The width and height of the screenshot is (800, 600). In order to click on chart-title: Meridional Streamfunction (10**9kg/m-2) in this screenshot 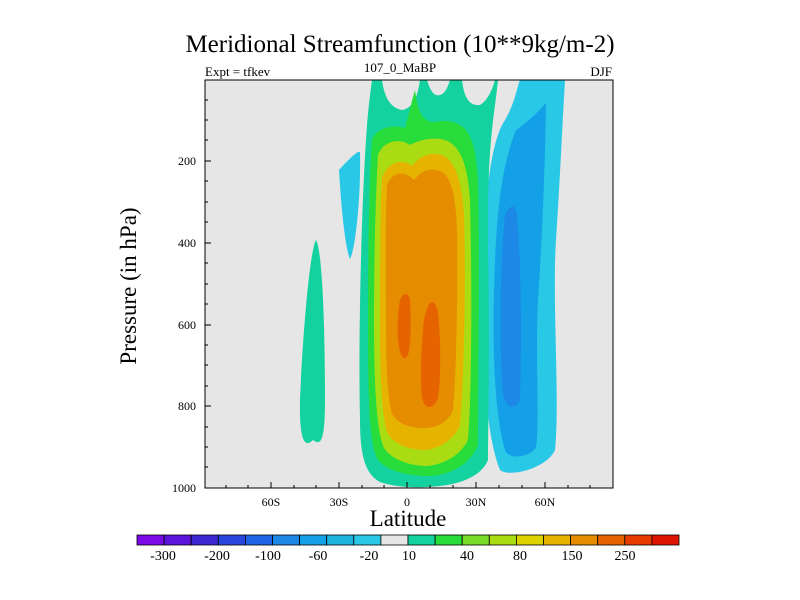, I will do `click(400, 44)`.